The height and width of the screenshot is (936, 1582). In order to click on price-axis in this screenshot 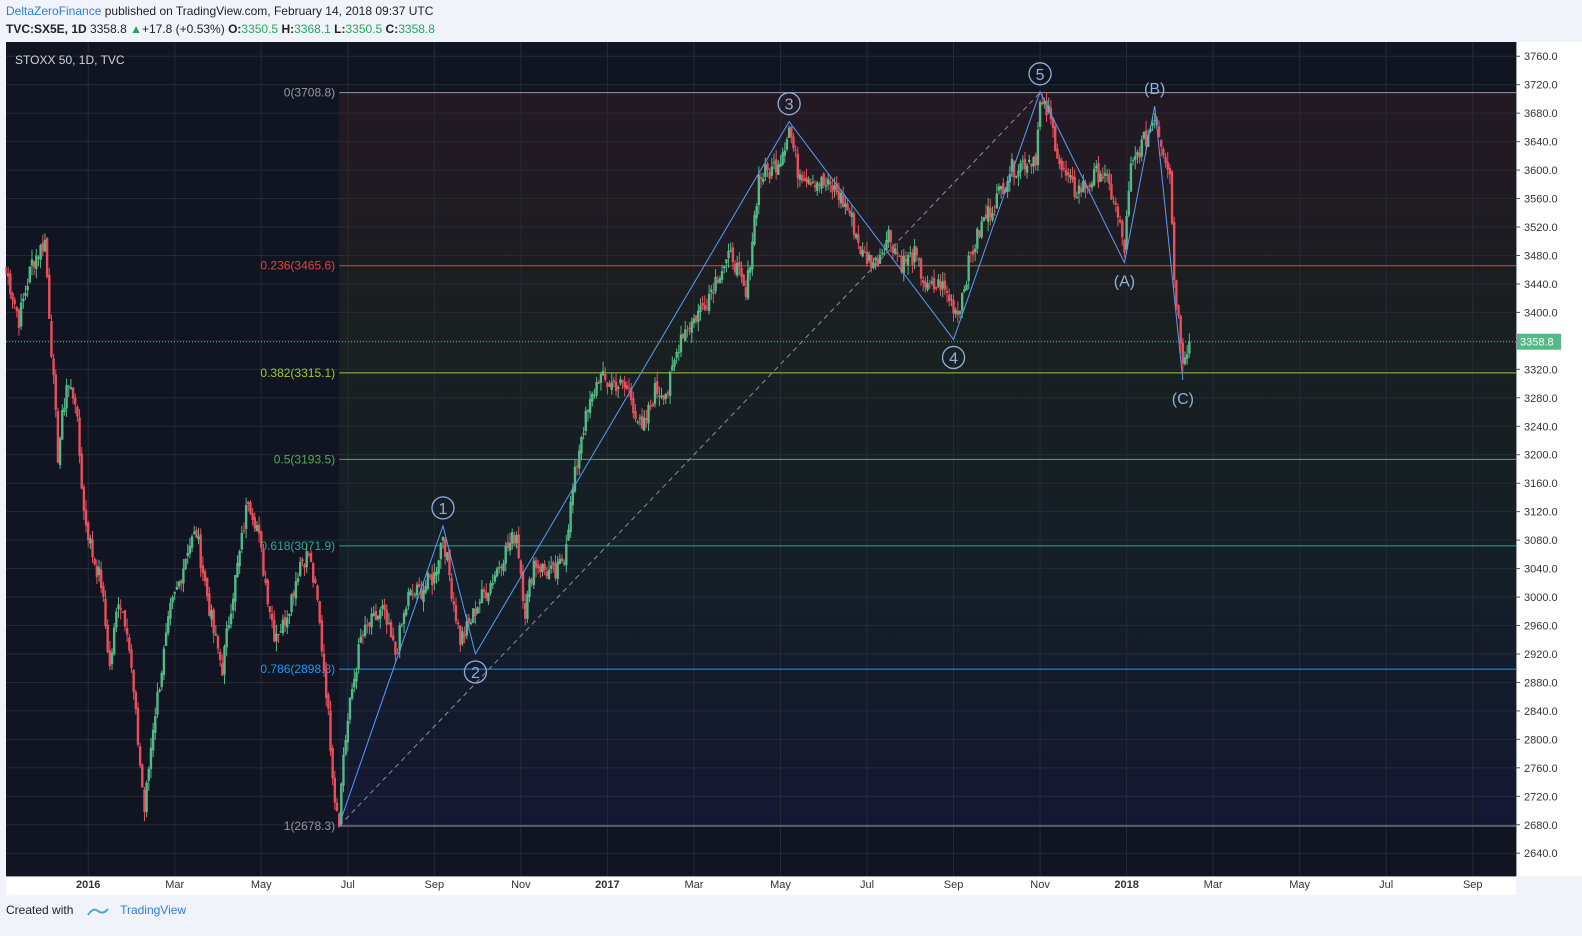, I will do `click(1549, 459)`.